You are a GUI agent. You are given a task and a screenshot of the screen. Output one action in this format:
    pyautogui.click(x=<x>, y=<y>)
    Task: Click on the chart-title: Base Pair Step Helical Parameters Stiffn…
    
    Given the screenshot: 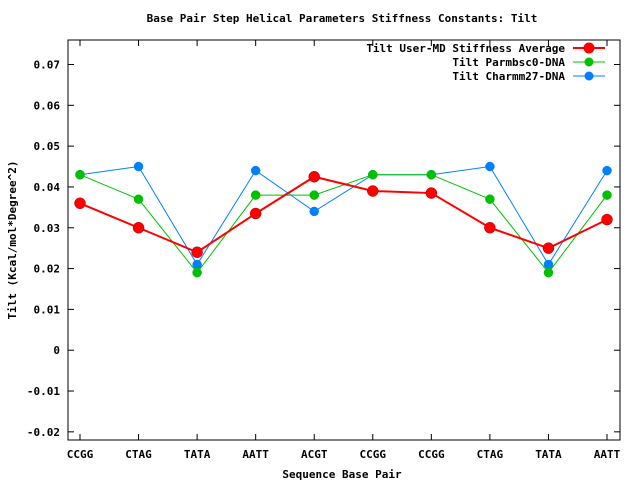 What is the action you would take?
    pyautogui.click(x=342, y=18)
    